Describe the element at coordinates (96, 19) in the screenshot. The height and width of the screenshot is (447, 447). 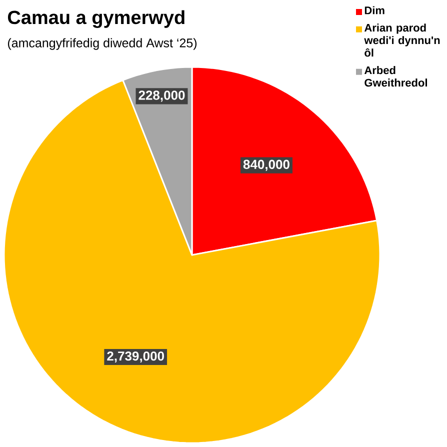
I see `chart-title: Camau a gymerwyd` at that location.